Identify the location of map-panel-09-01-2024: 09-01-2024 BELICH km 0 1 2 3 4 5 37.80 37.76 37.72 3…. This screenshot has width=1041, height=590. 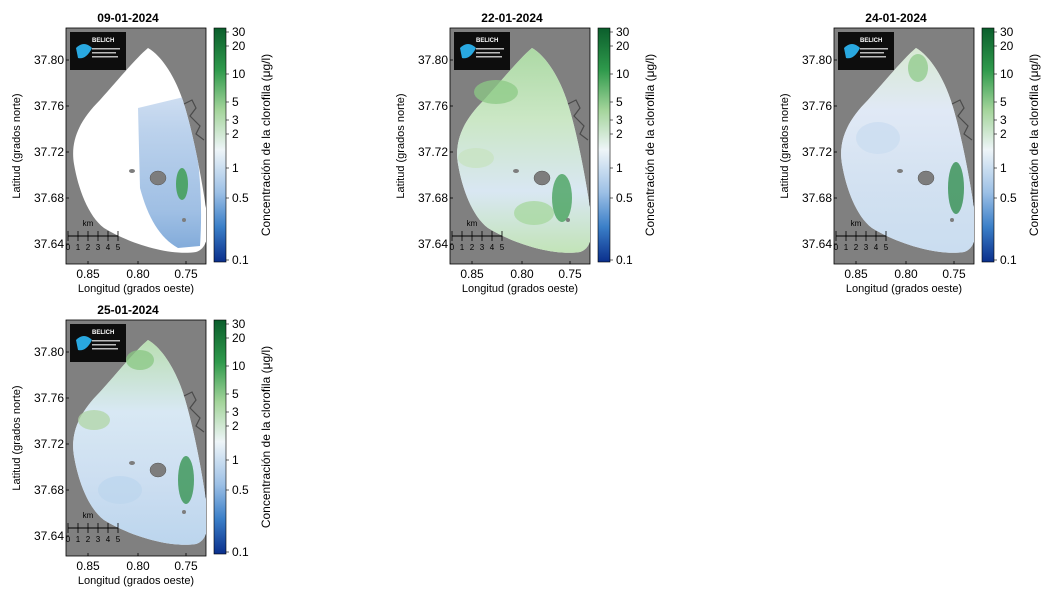
(150, 153).